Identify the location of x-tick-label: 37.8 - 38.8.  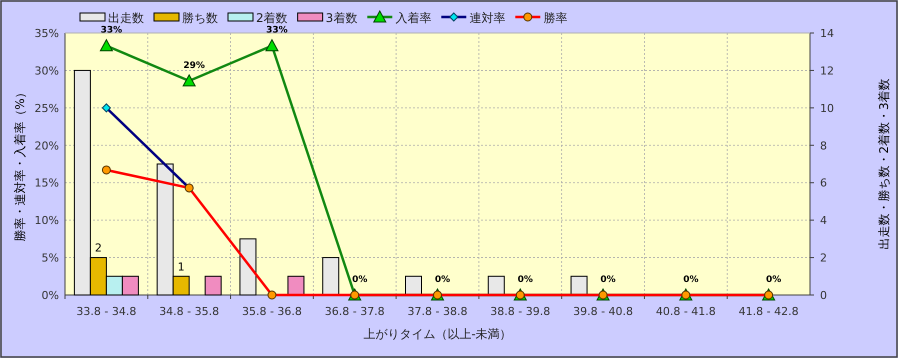
(438, 311).